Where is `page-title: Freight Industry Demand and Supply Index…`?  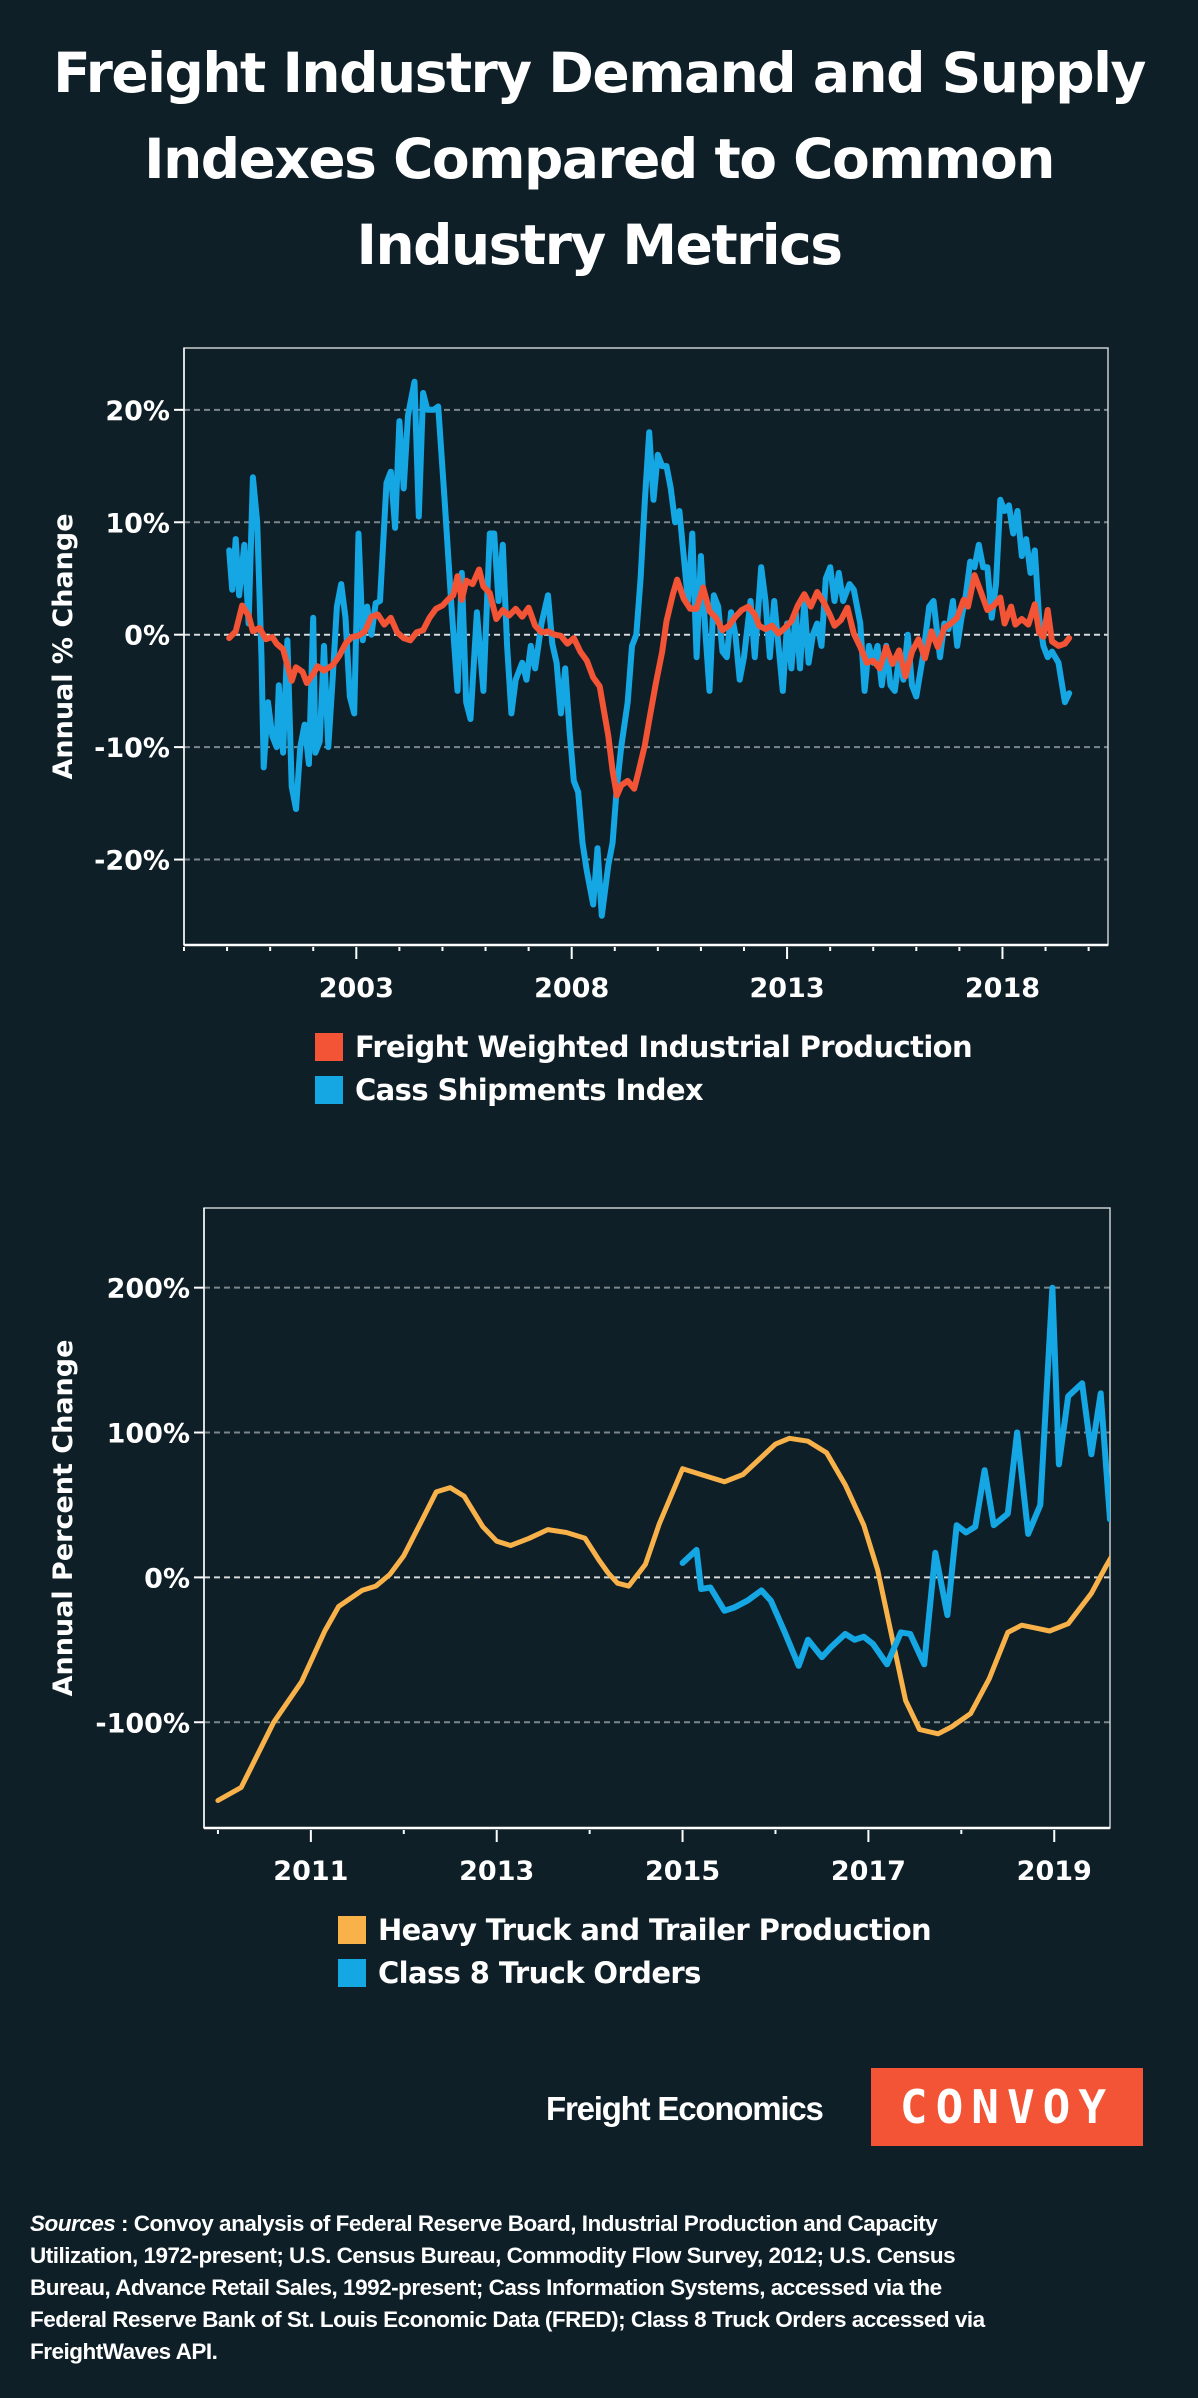 page-title: Freight Industry Demand and Supply Index… is located at coordinates (599, 159).